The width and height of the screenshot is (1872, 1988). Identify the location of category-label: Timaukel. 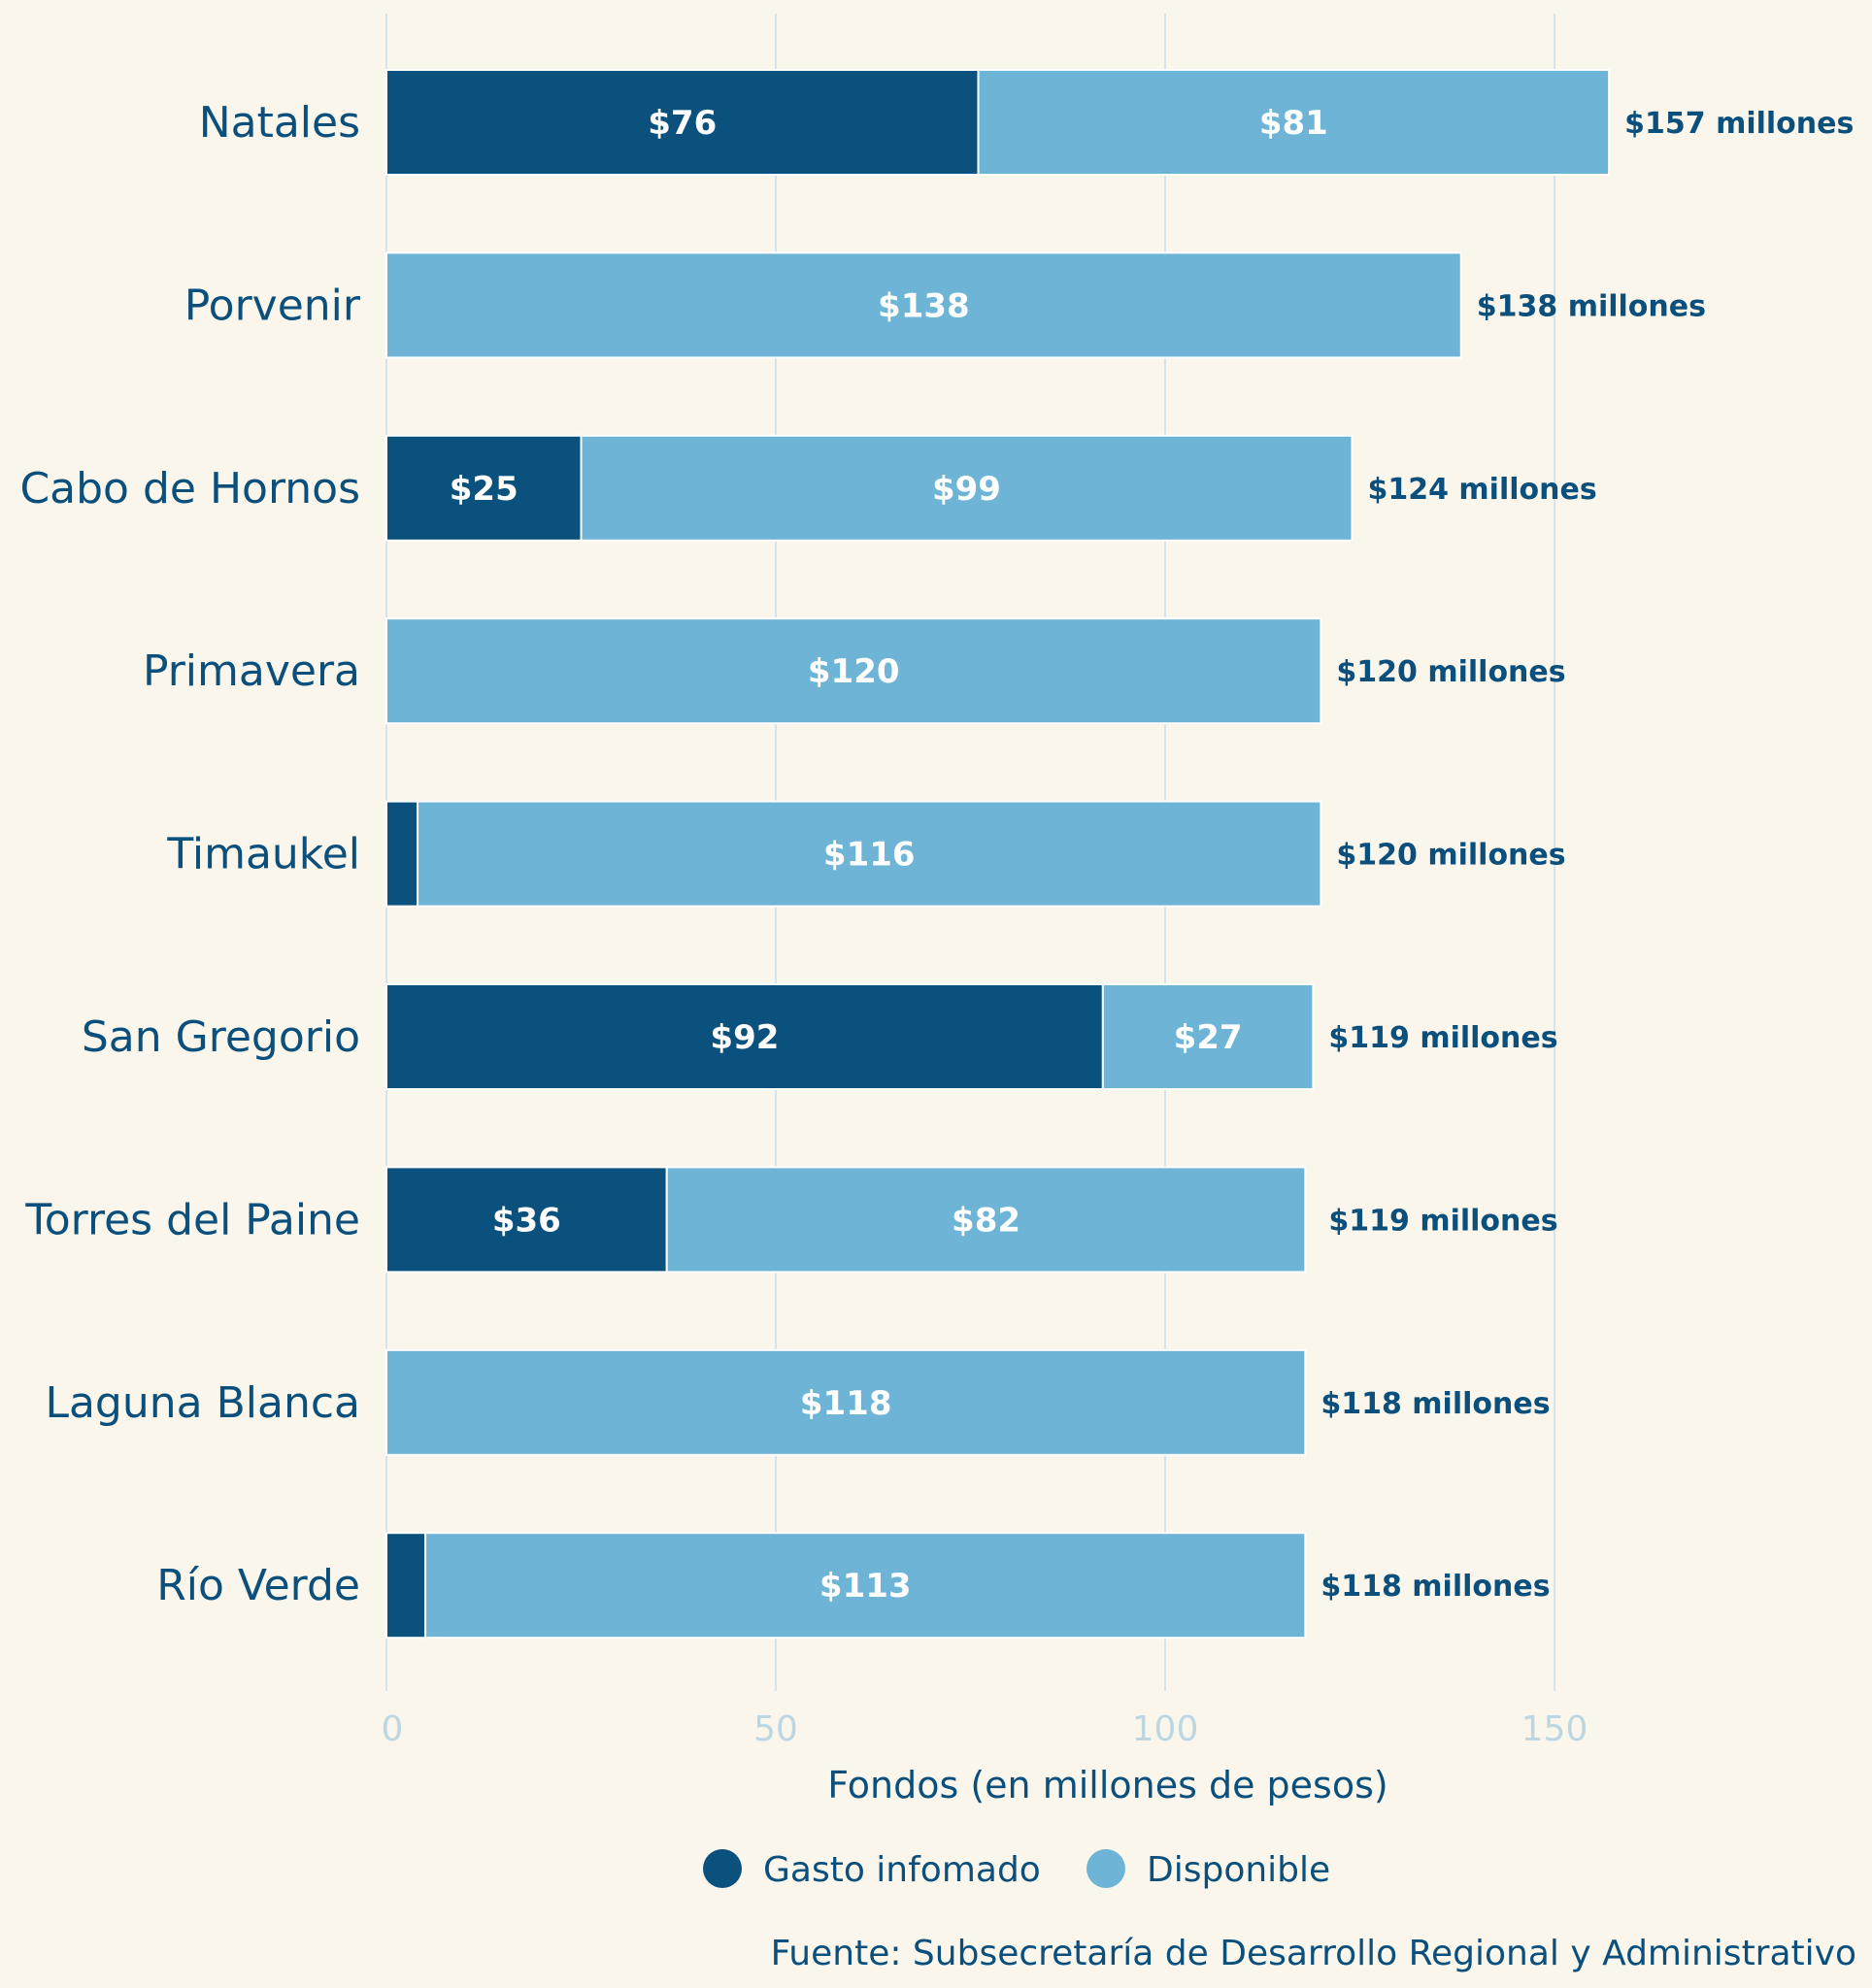
(263, 855).